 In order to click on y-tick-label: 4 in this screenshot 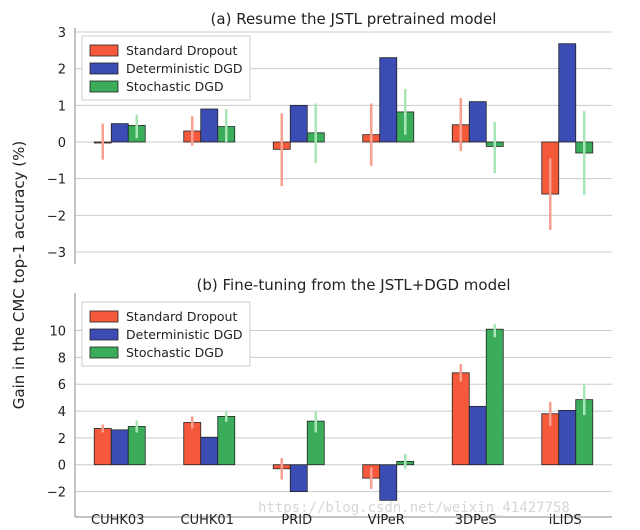, I will do `click(62, 412)`.